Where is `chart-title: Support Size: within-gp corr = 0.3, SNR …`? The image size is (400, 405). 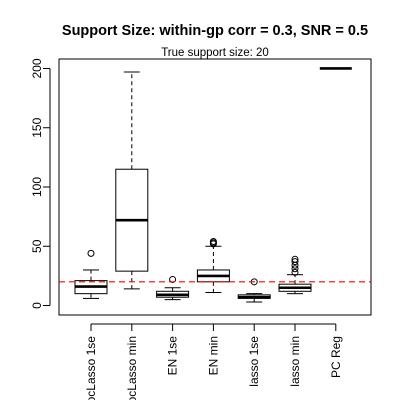
chart-title: Support Size: within-gp corr = 0.3, SNR … is located at coordinates (215, 31).